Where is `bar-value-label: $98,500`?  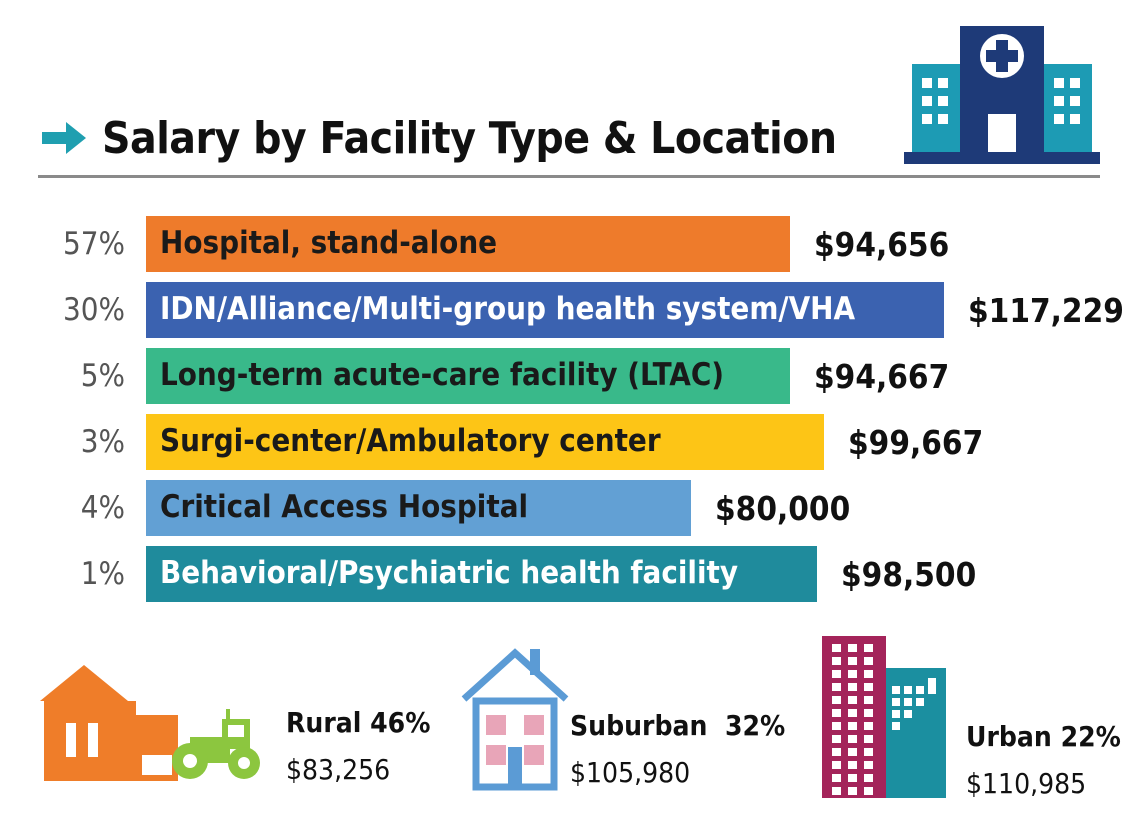 bar-value-label: $98,500 is located at coordinates (909, 574).